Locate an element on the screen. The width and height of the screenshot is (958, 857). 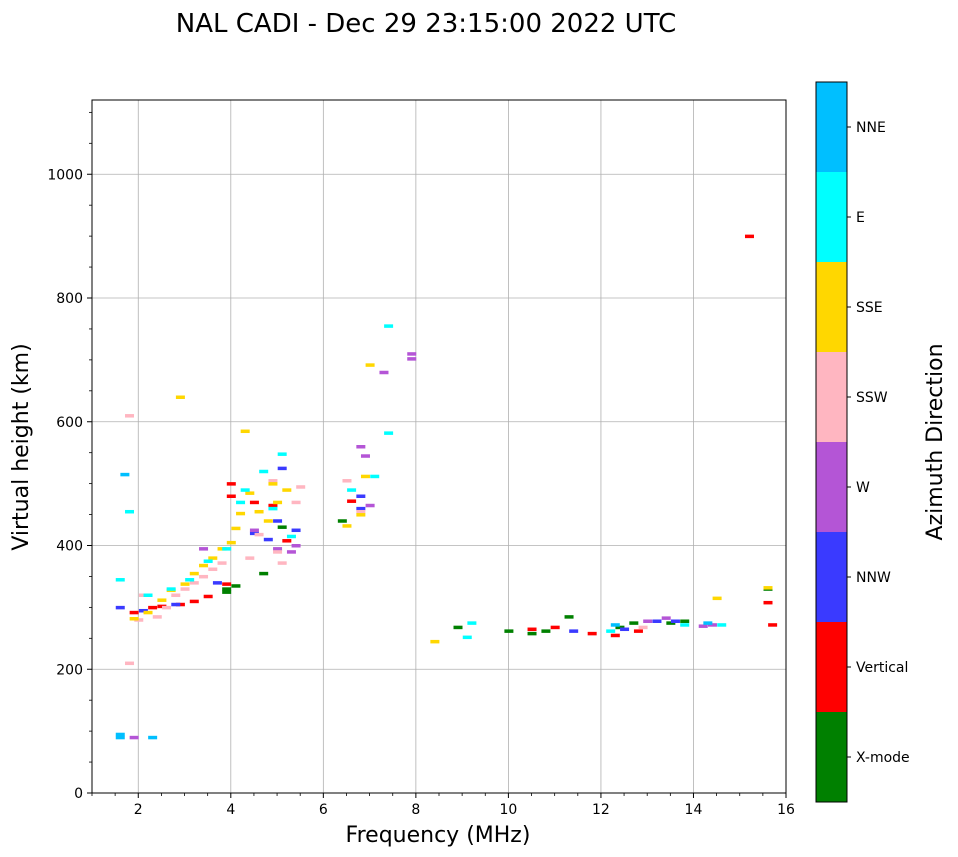
colorbar-label: Azimuth Direction is located at coordinates (935, 441).